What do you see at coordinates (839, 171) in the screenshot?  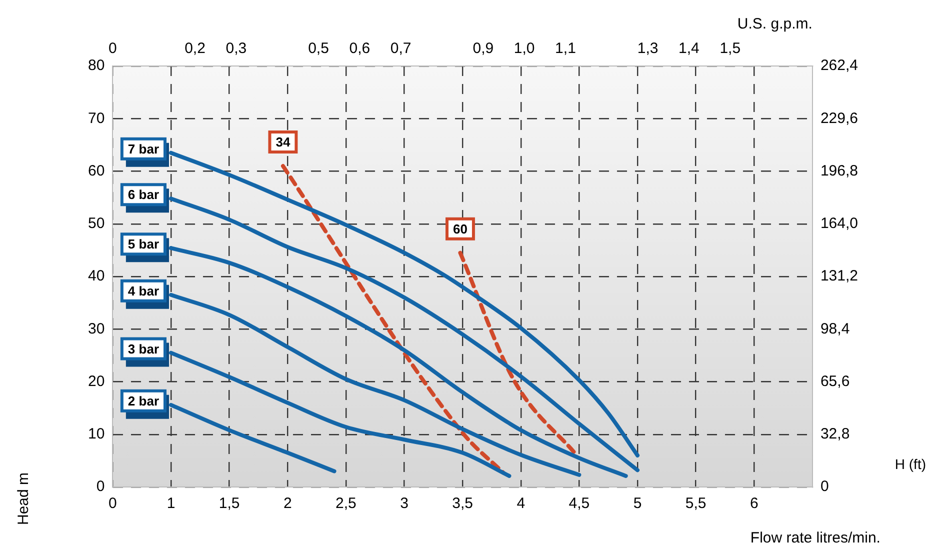 I see `y2-tick-label: 196,8` at bounding box center [839, 171].